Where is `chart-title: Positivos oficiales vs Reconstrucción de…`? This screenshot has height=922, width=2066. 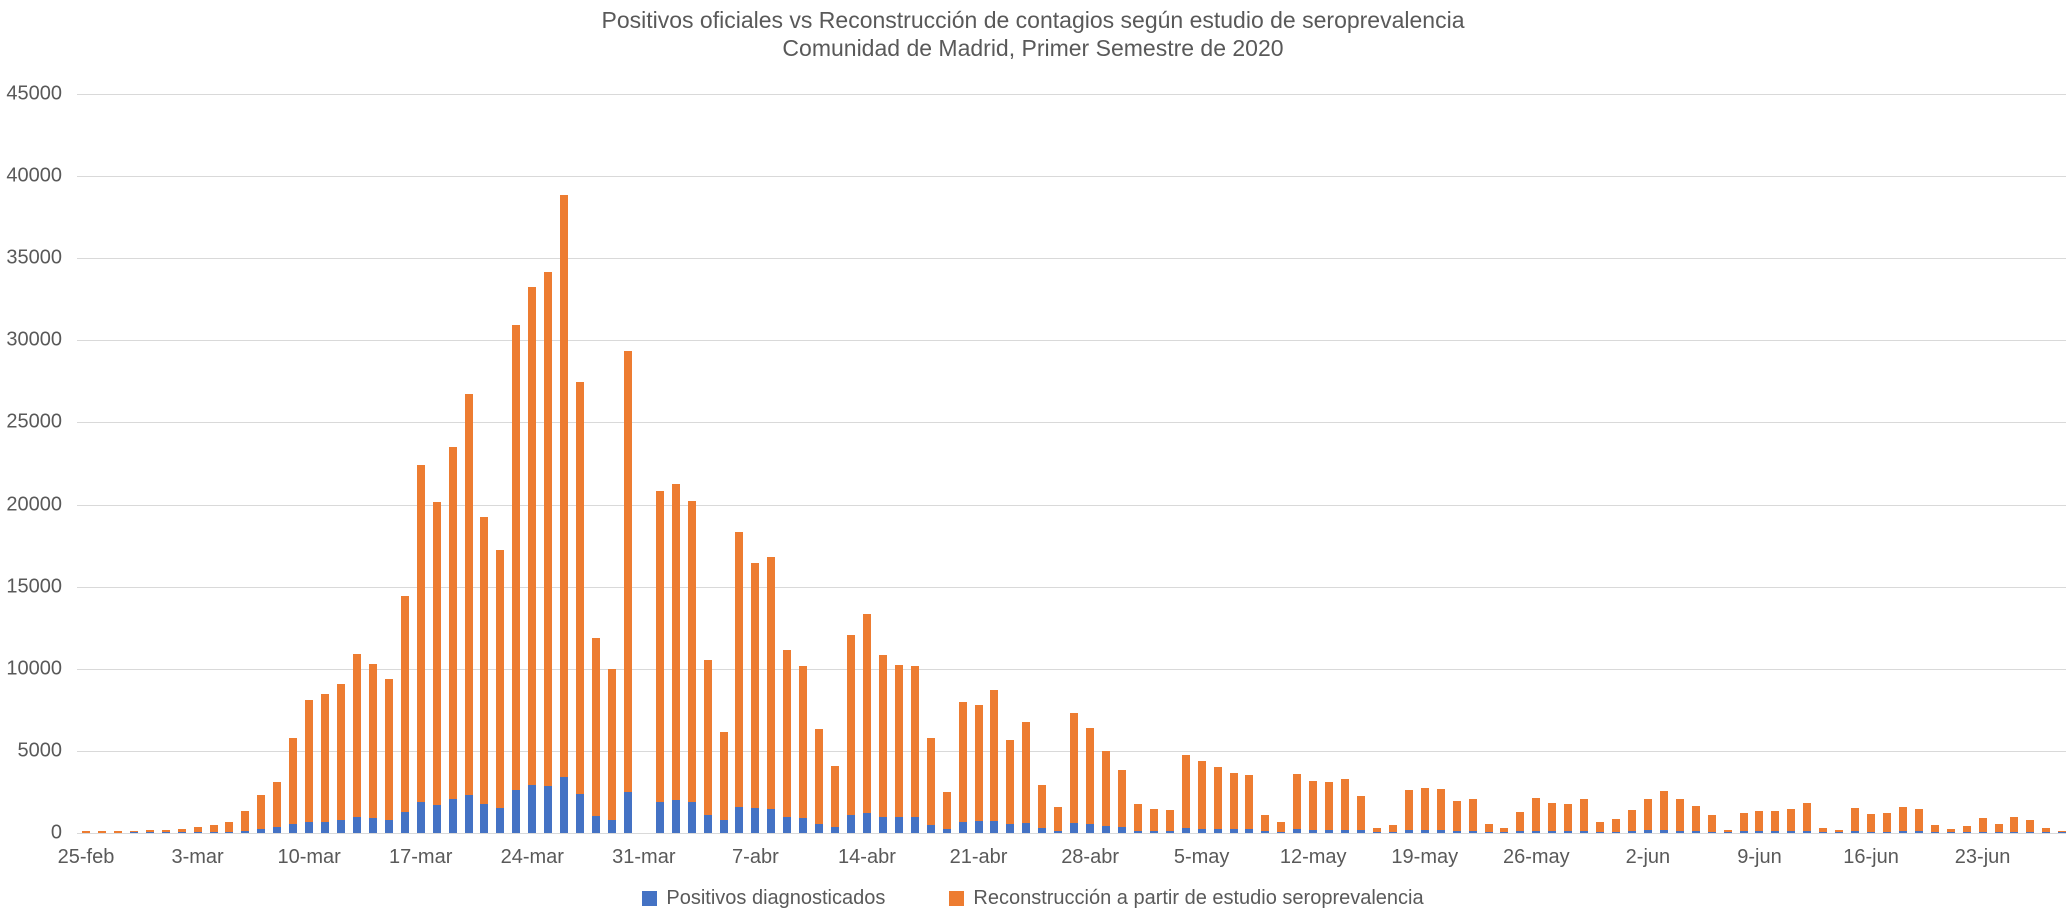
chart-title: Positivos oficiales vs Reconstrucción de… is located at coordinates (1033, 20).